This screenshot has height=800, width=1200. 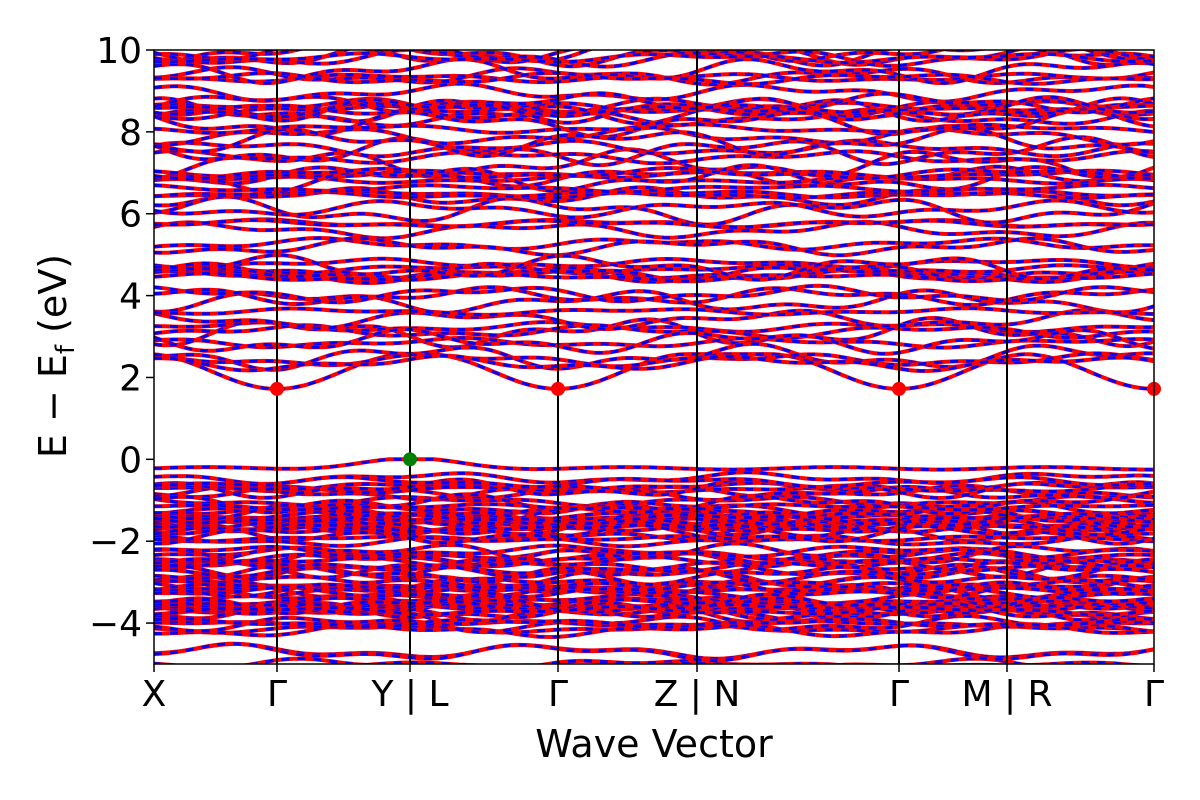 I want to click on band-125-spin-down, so click(x=654, y=246).